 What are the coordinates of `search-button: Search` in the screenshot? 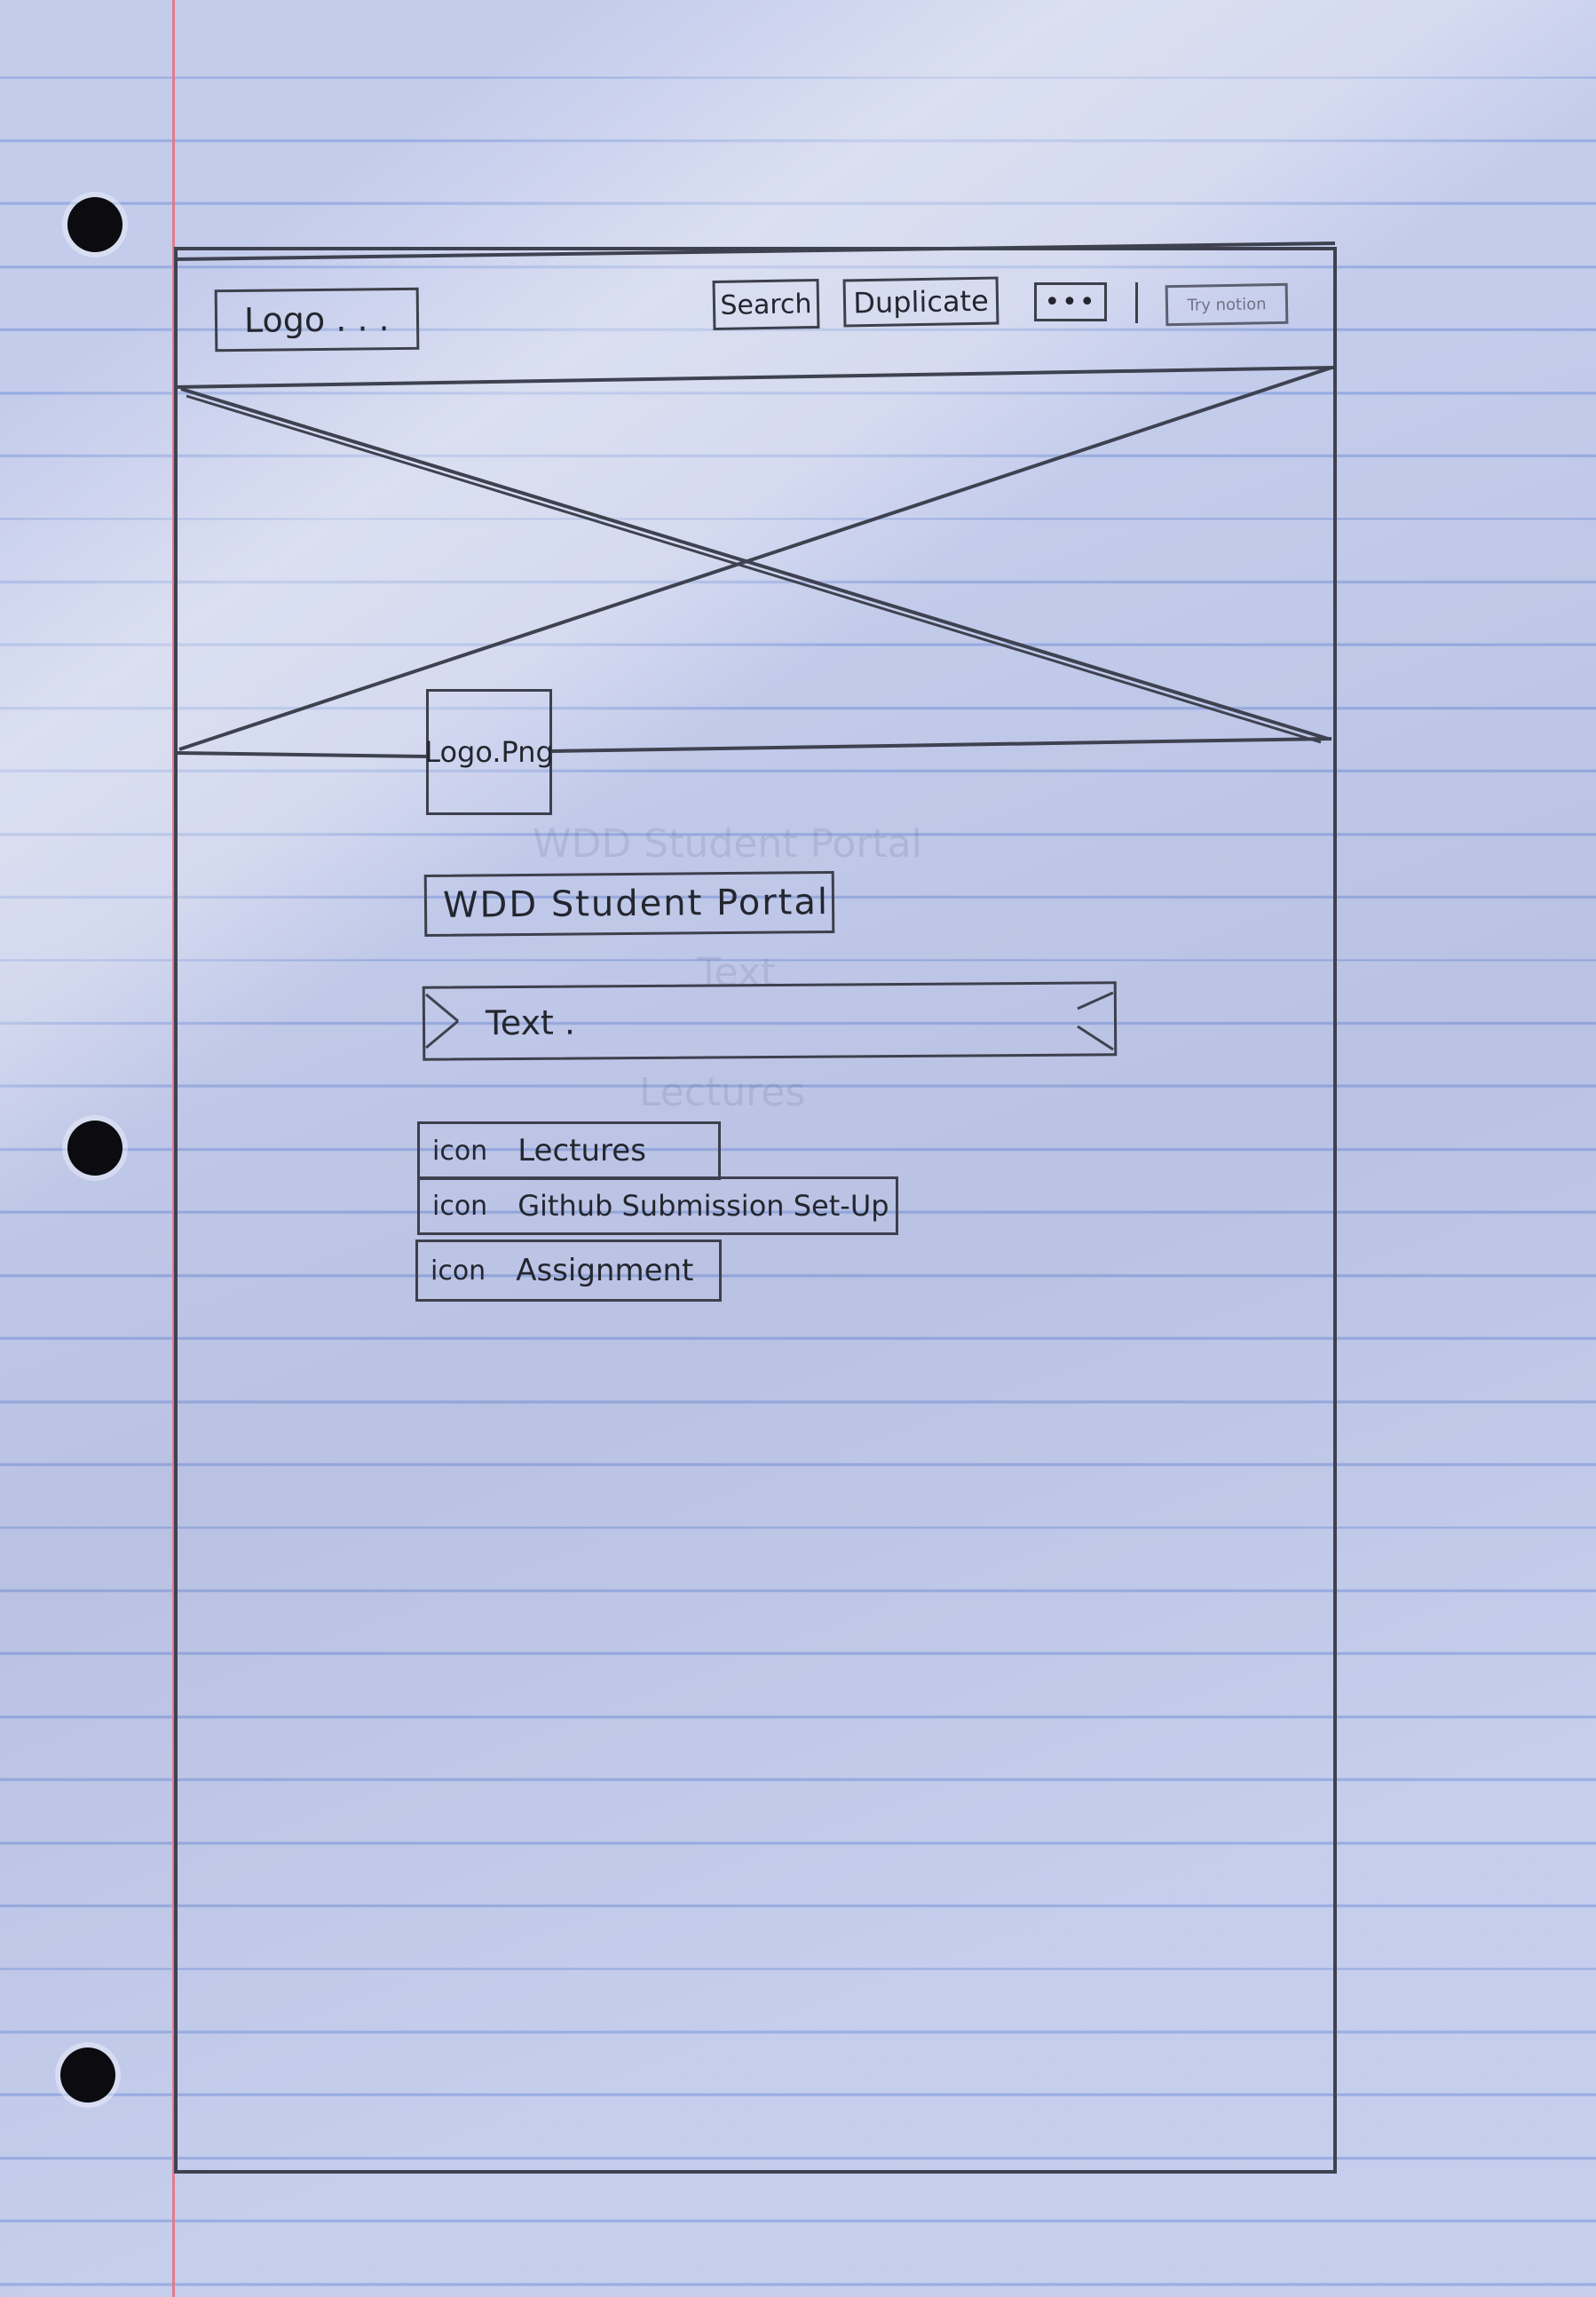 It's located at (766, 304).